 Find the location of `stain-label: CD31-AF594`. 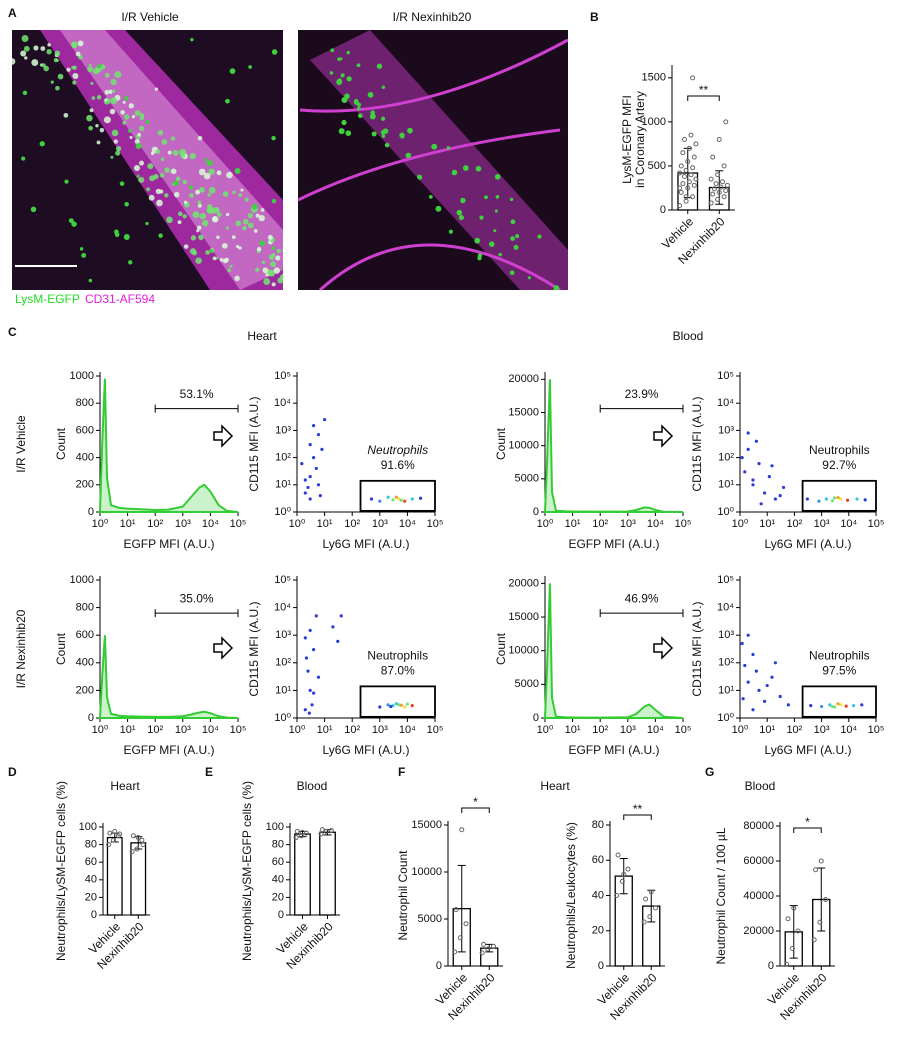

stain-label: CD31-AF594 is located at coordinates (120, 299).